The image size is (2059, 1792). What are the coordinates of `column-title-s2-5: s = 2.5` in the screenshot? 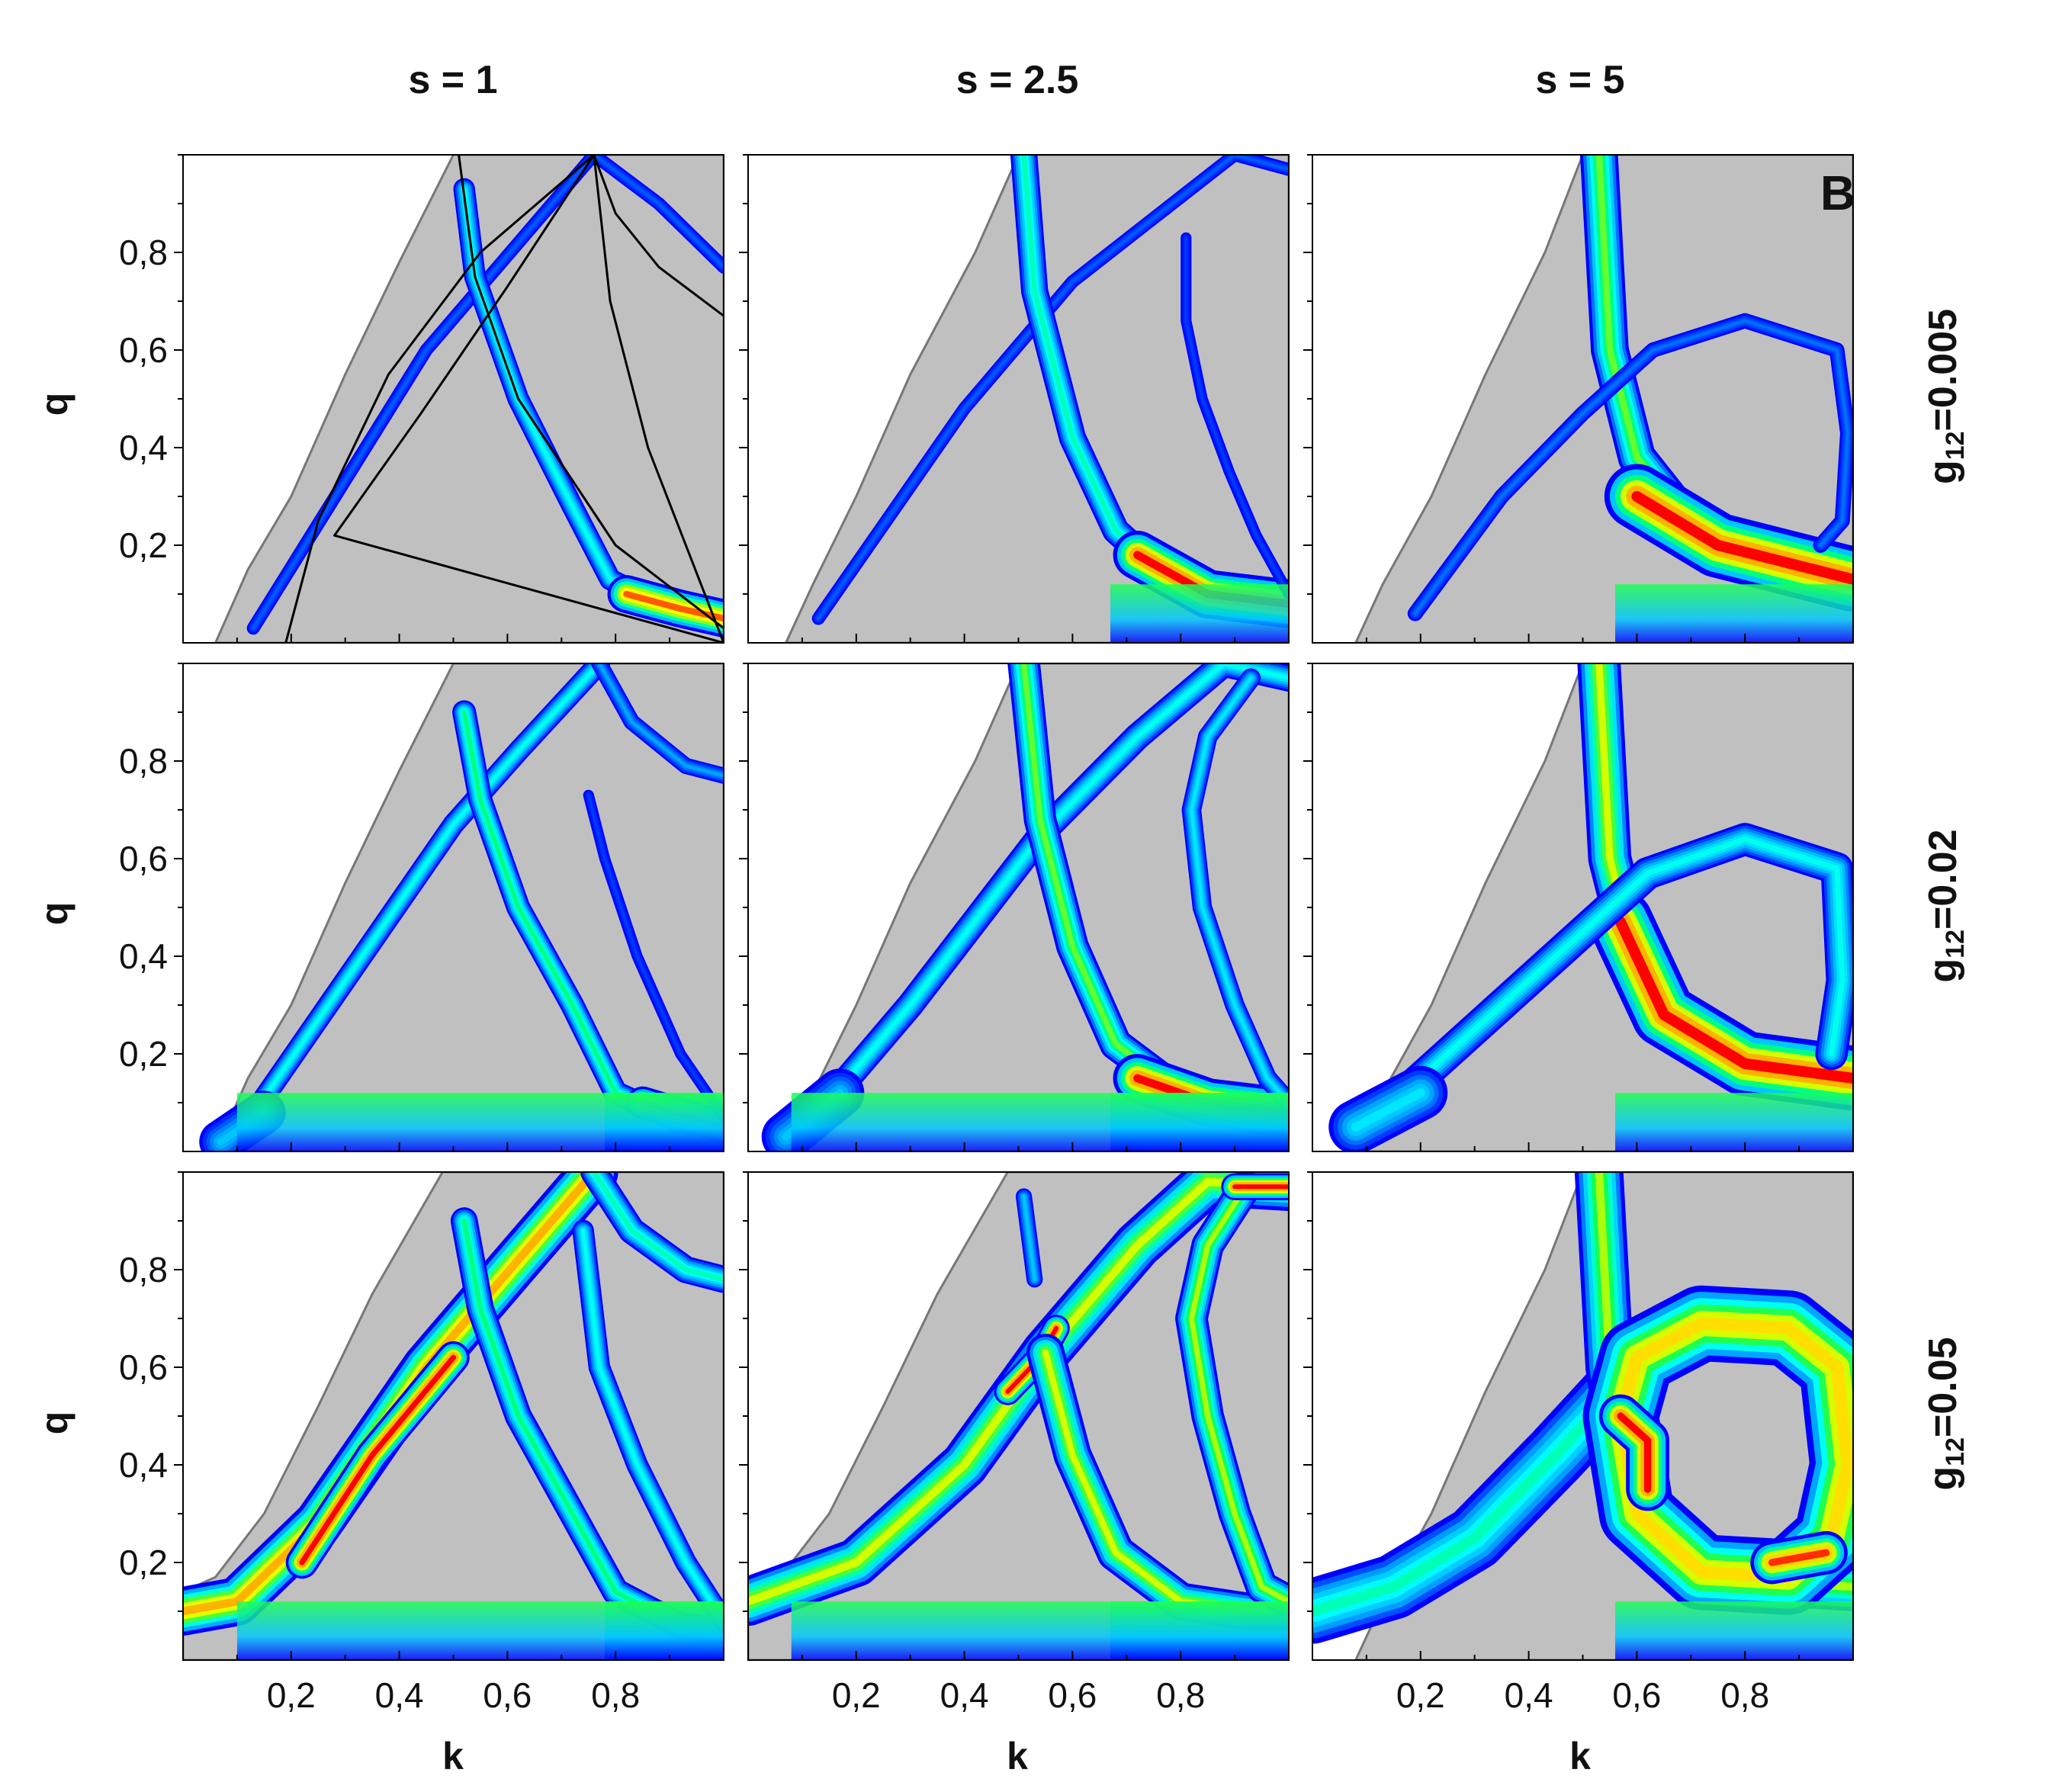 It's located at (1017, 80).